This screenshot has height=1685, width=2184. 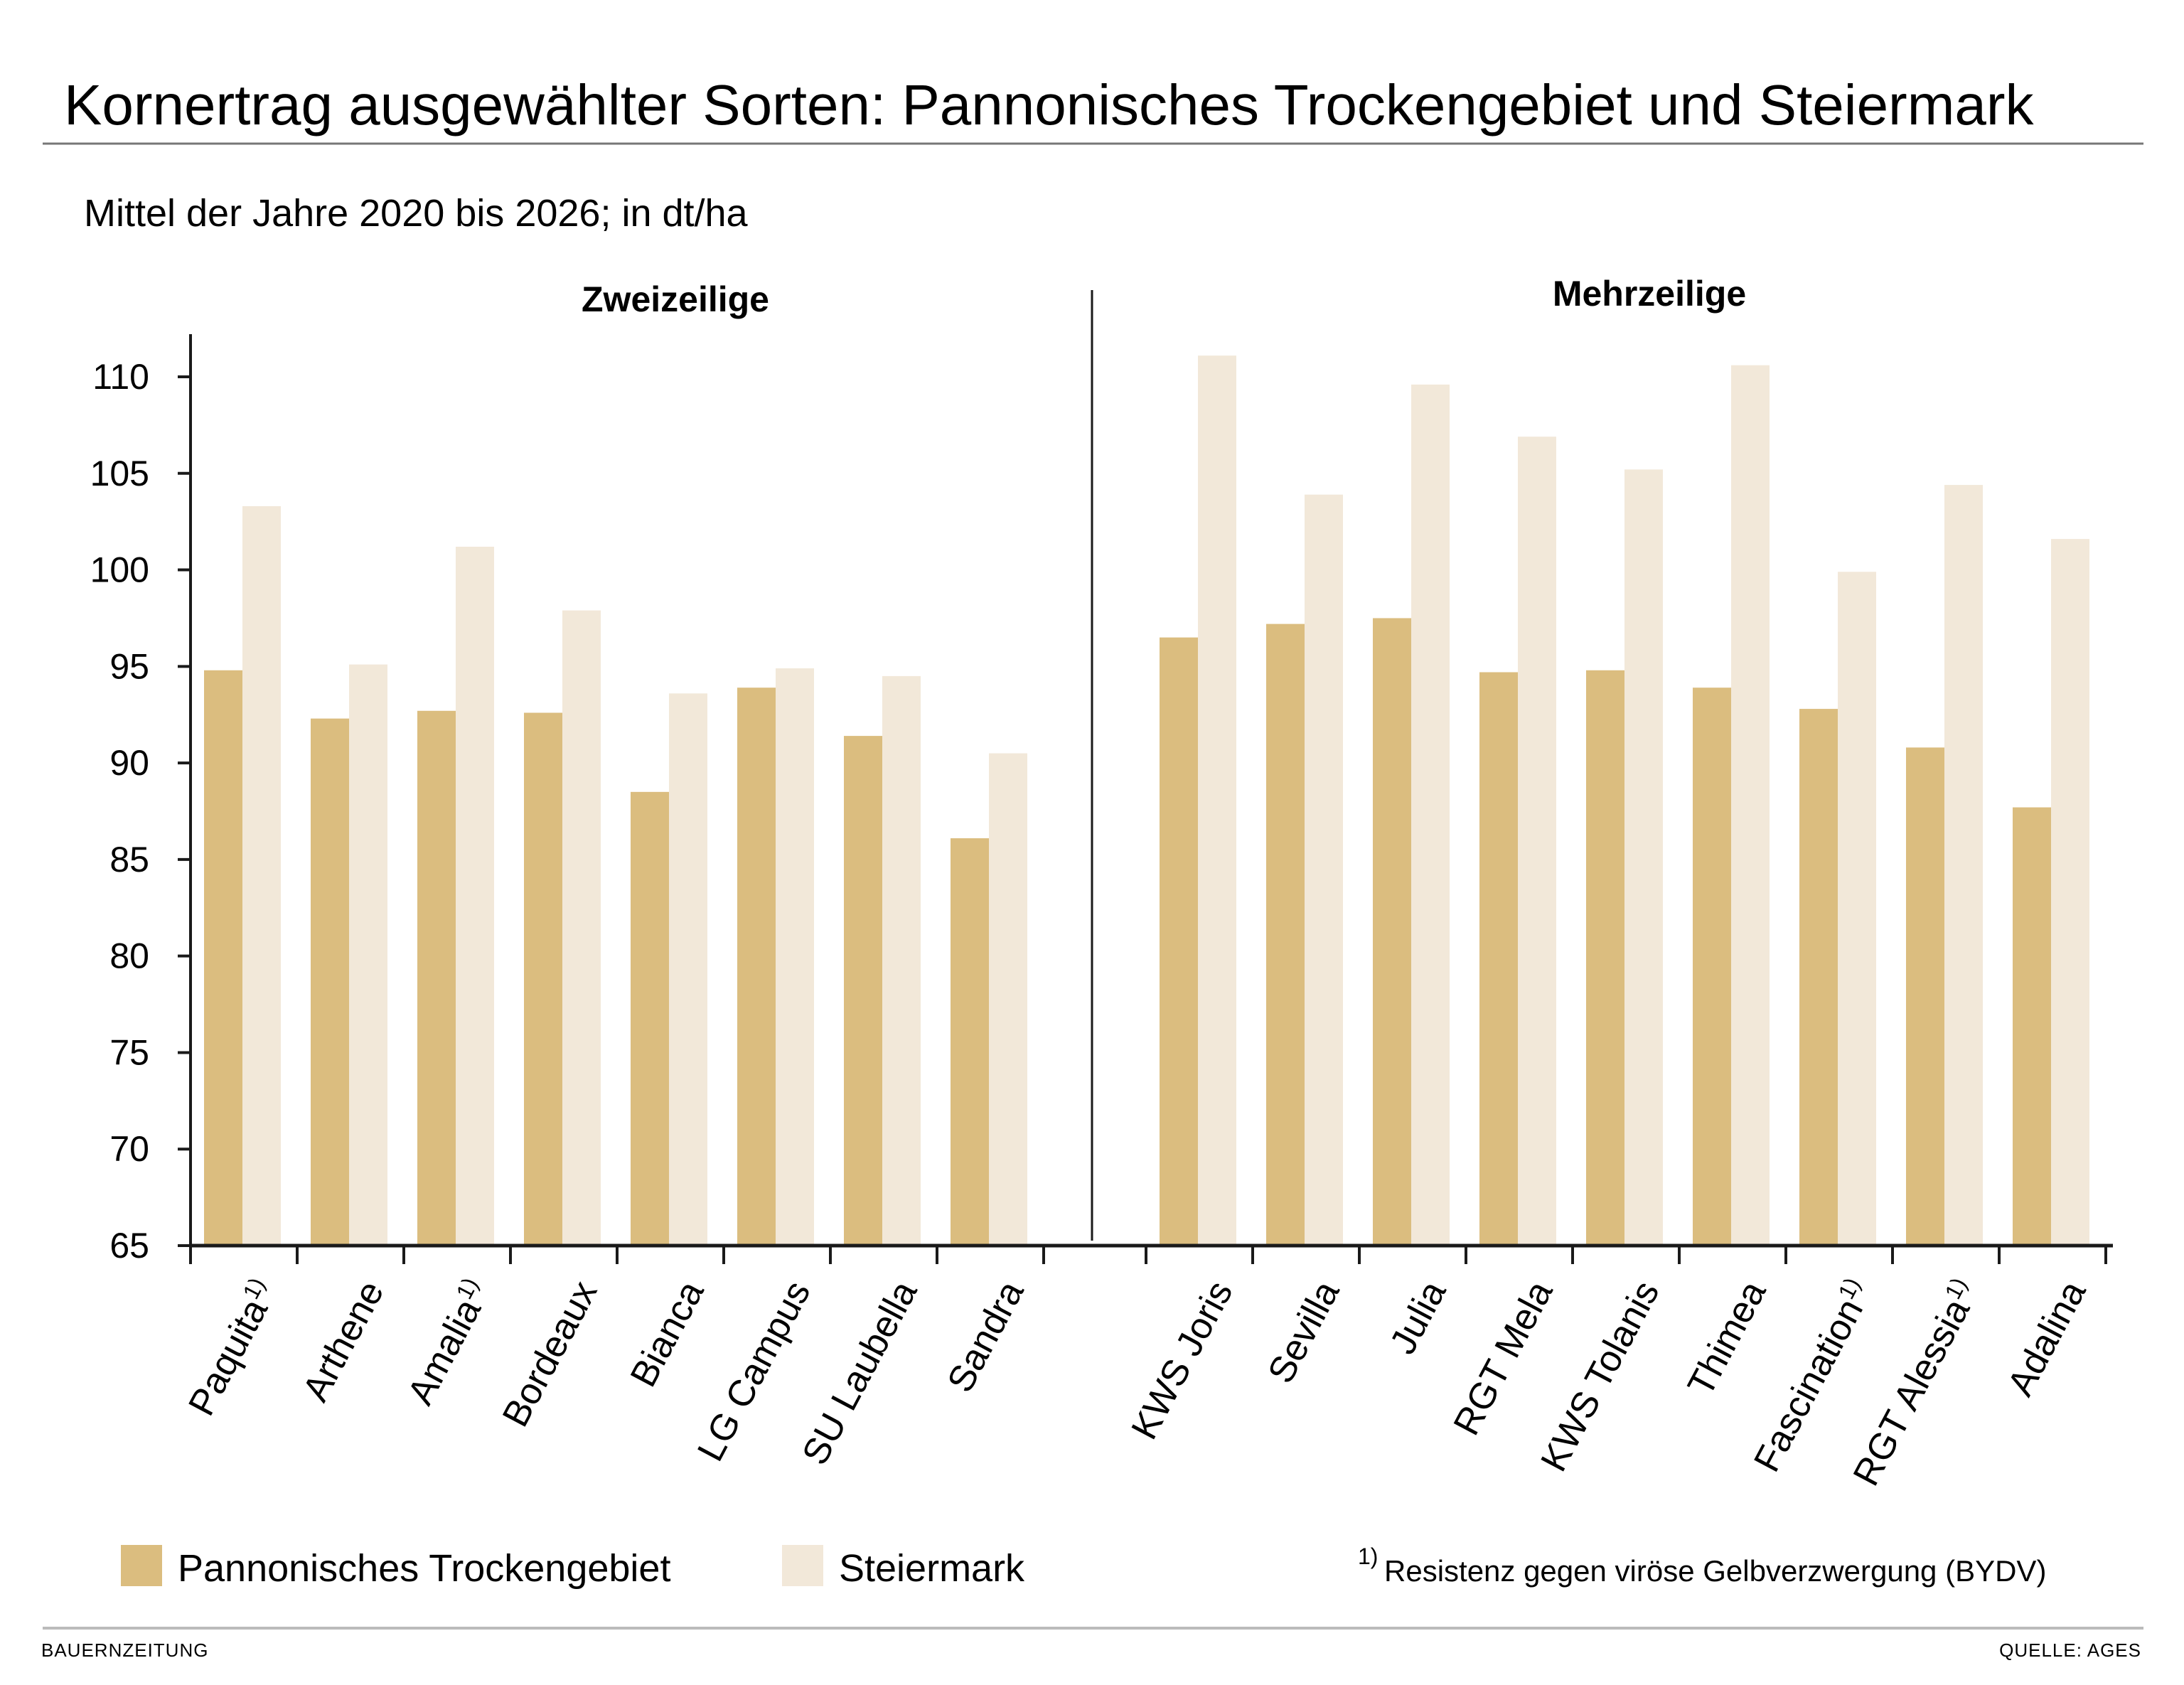 I want to click on y-tick-label: 70, so click(x=129, y=1149).